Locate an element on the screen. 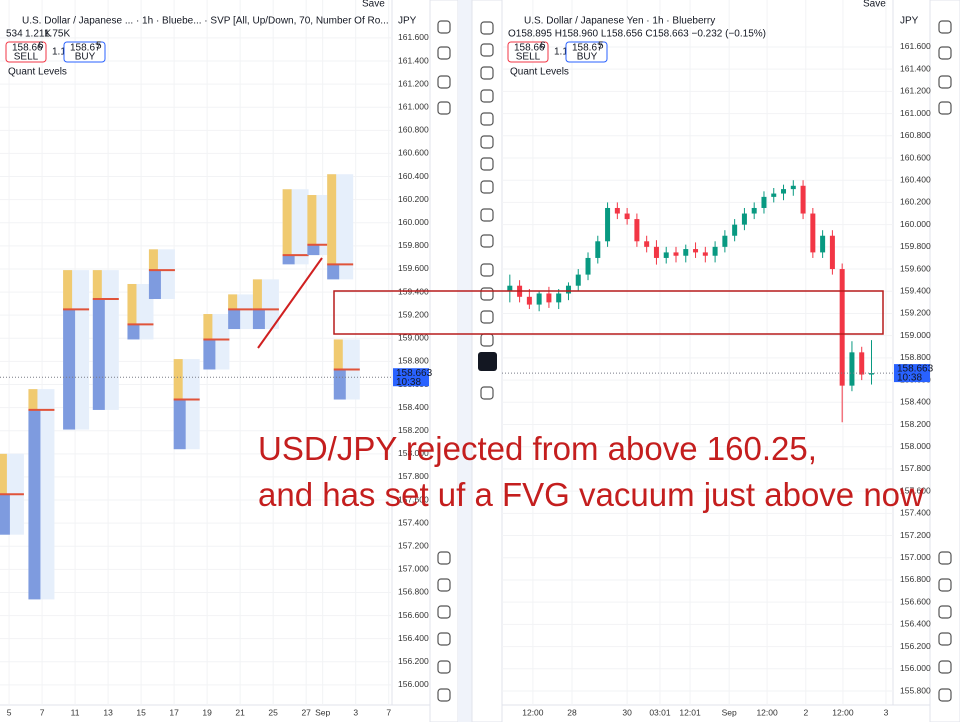 The height and width of the screenshot is (722, 960). y-tick-label: 156.000 is located at coordinates (413, 684).